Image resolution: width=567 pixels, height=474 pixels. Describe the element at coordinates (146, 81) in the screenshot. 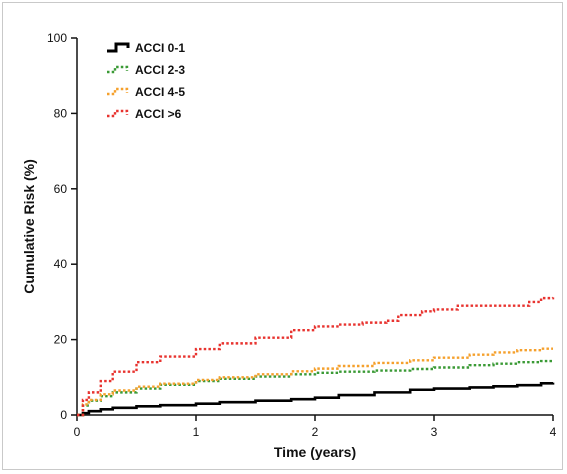

I see `legend: ACCI 0-1 ACCI 2-3 ACCI 4-5 ACCI >6` at that location.